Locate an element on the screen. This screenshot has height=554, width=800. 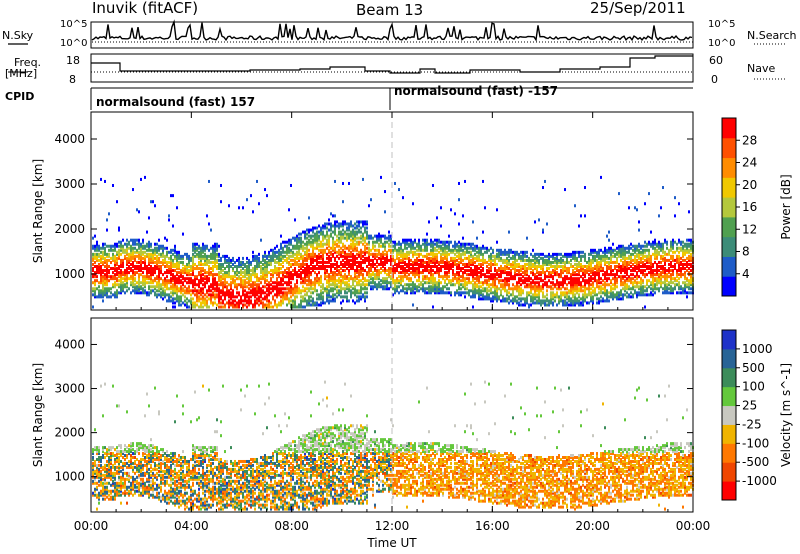
beam-title: Beam 13 is located at coordinates (390, 10).